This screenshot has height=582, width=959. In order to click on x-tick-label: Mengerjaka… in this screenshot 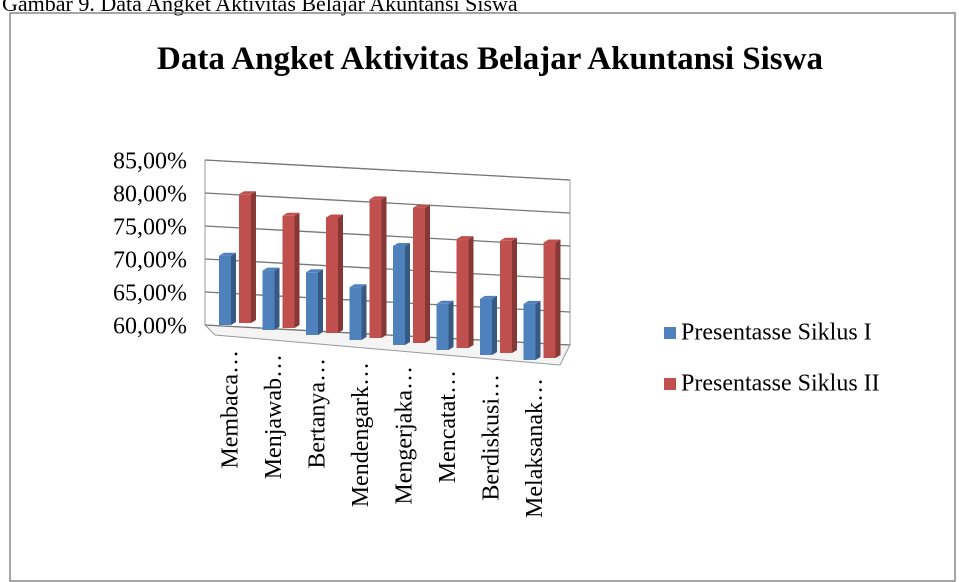, I will do `click(405, 435)`.